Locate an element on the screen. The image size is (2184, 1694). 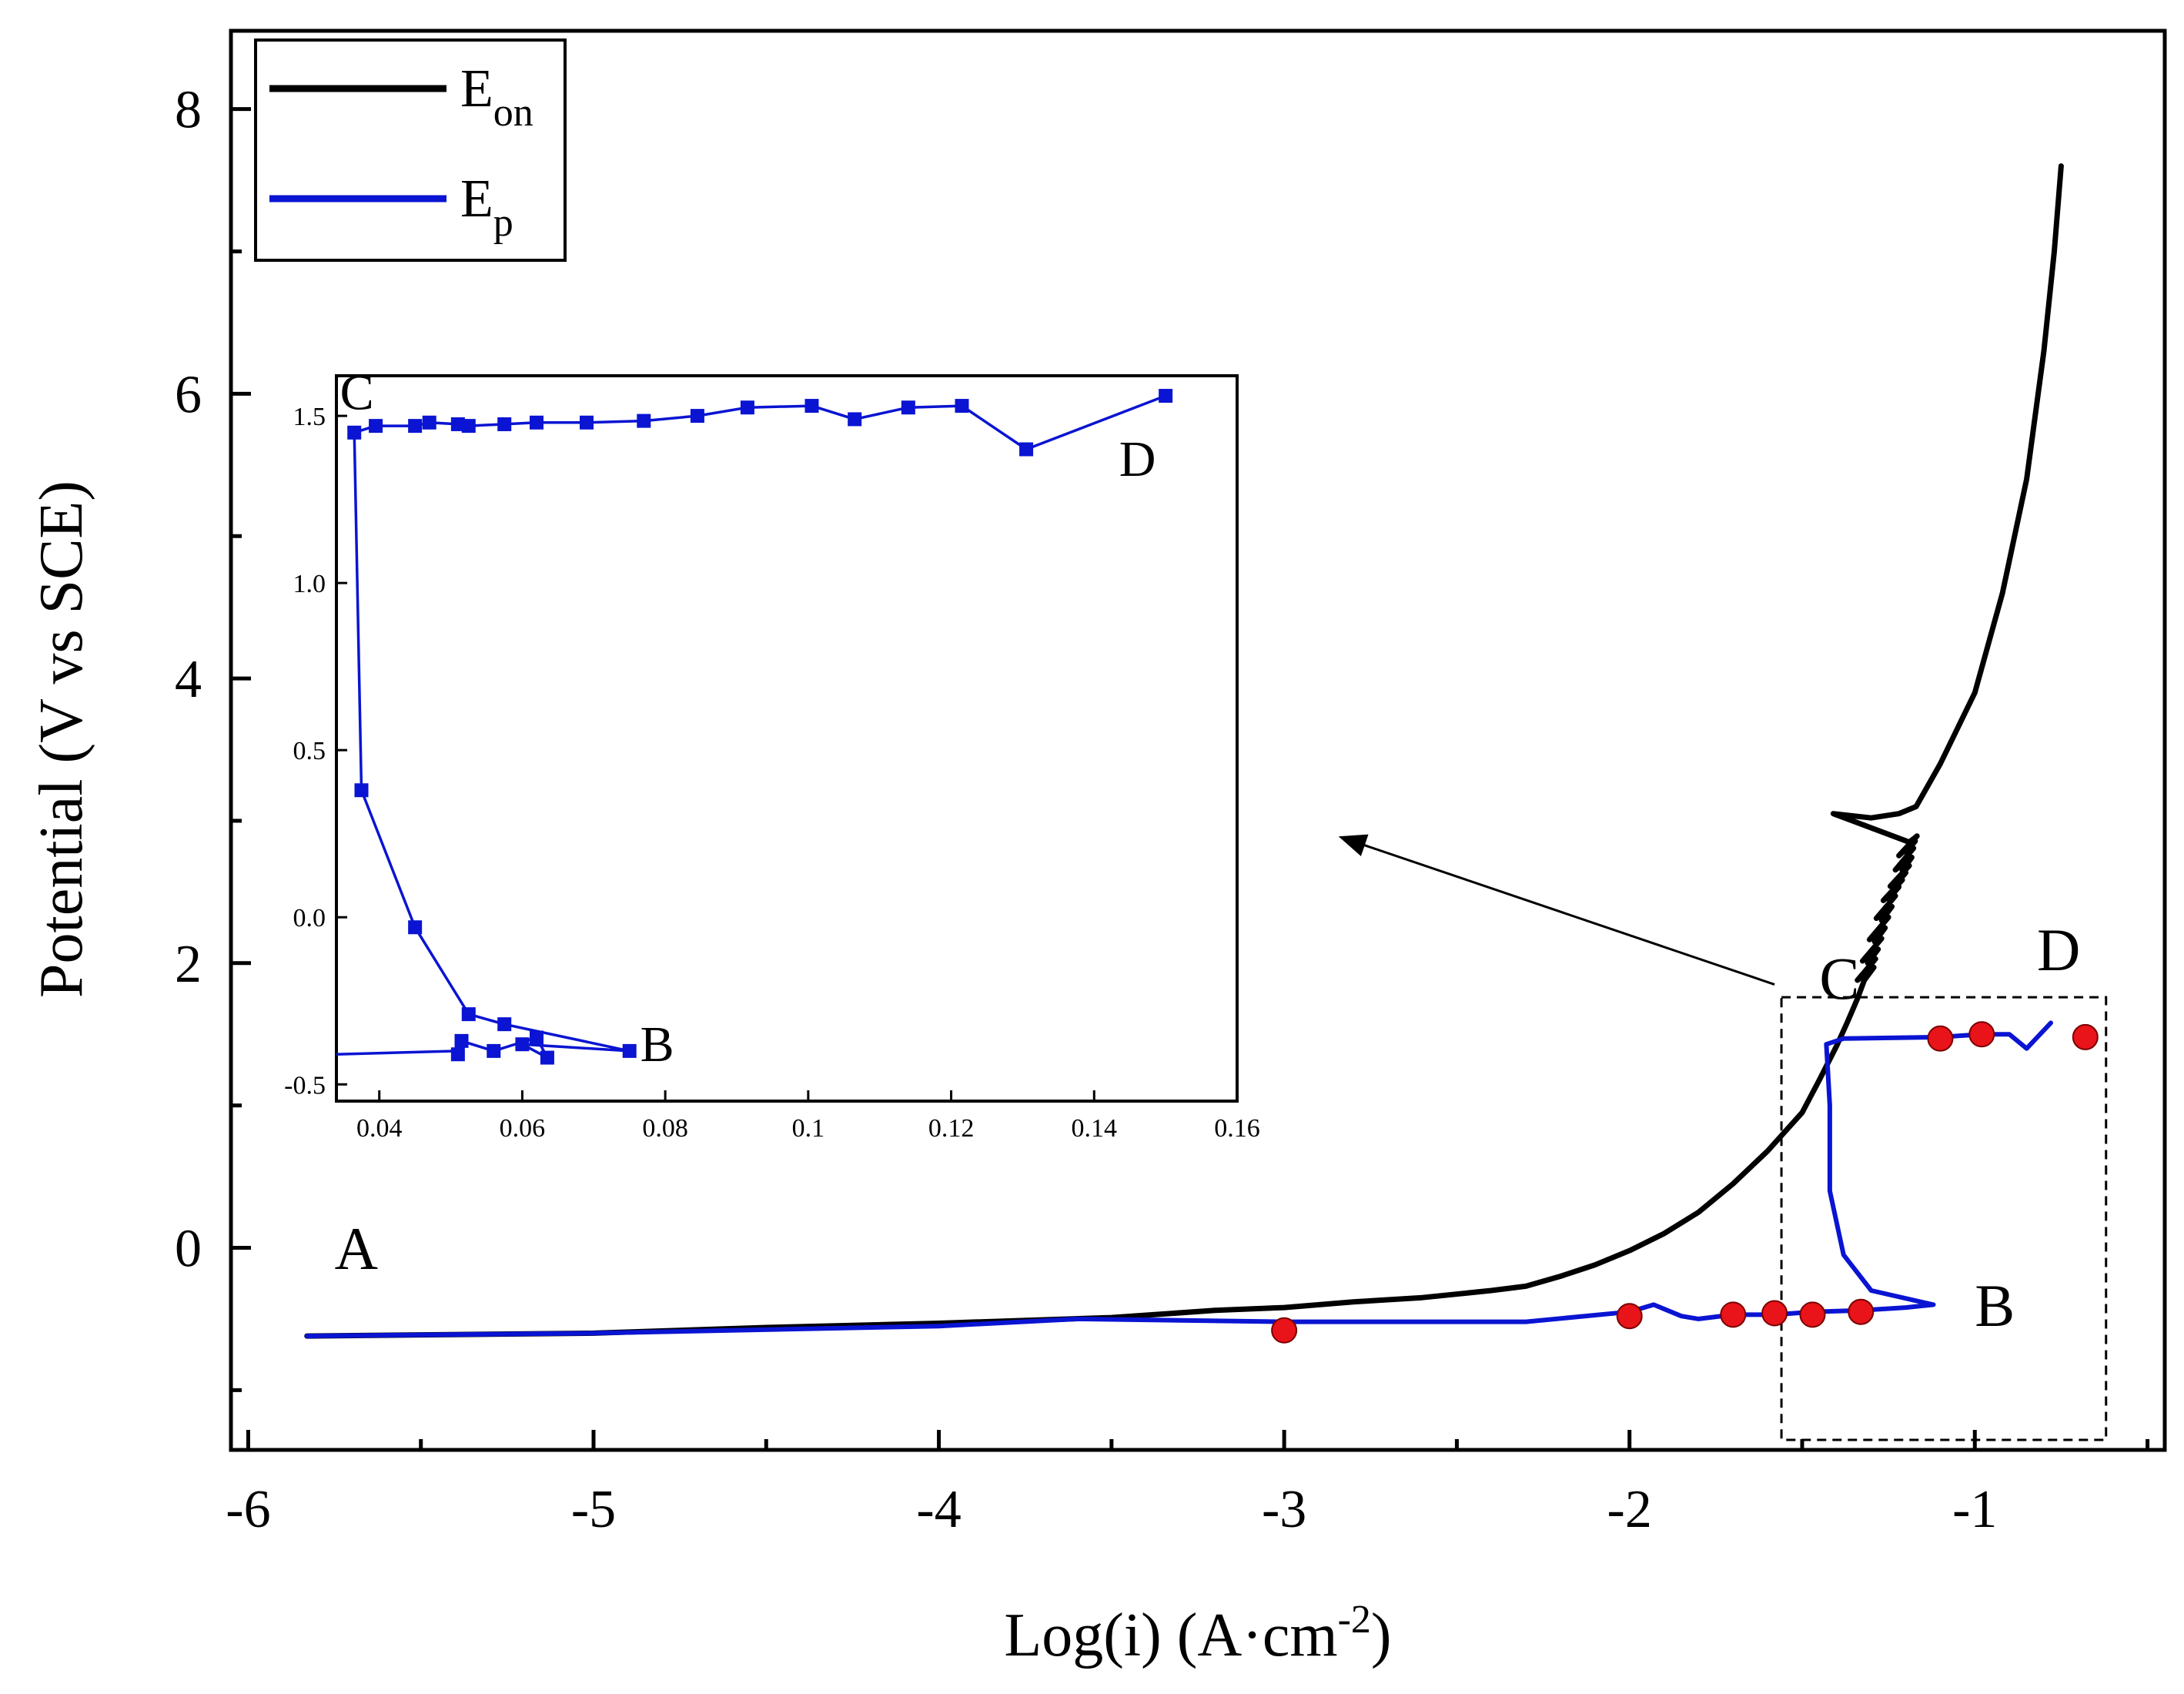
inset-pointer-arrow is located at coordinates (1557, 910).